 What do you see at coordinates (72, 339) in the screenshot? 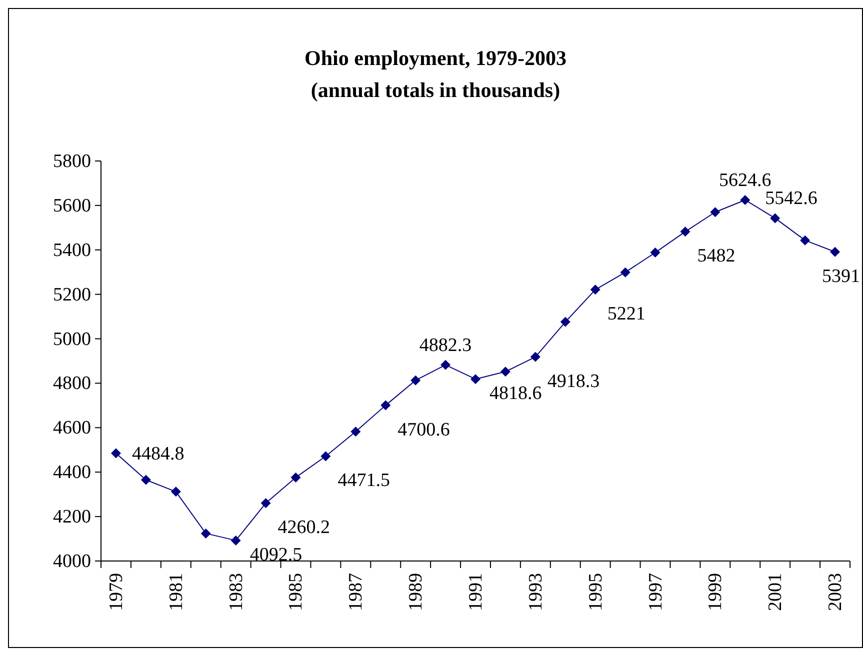
I see `y-tick-label: 5000` at bounding box center [72, 339].